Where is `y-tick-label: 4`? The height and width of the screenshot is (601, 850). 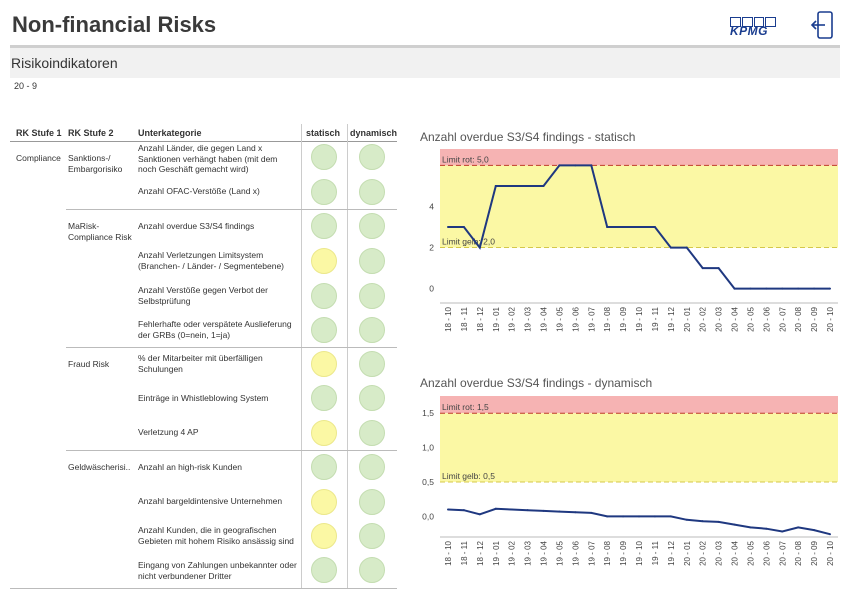 y-tick-label: 4 is located at coordinates (431, 206).